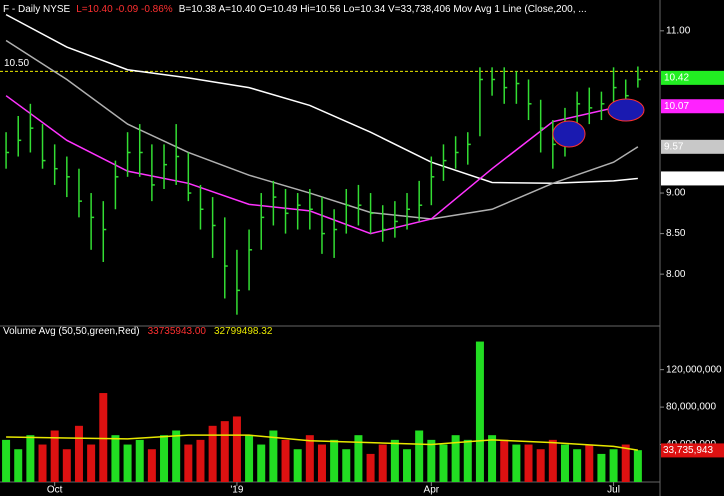 The width and height of the screenshot is (724, 496). Describe the element at coordinates (678, 30) in the screenshot. I see `y-tick-label: 11.00` at that location.